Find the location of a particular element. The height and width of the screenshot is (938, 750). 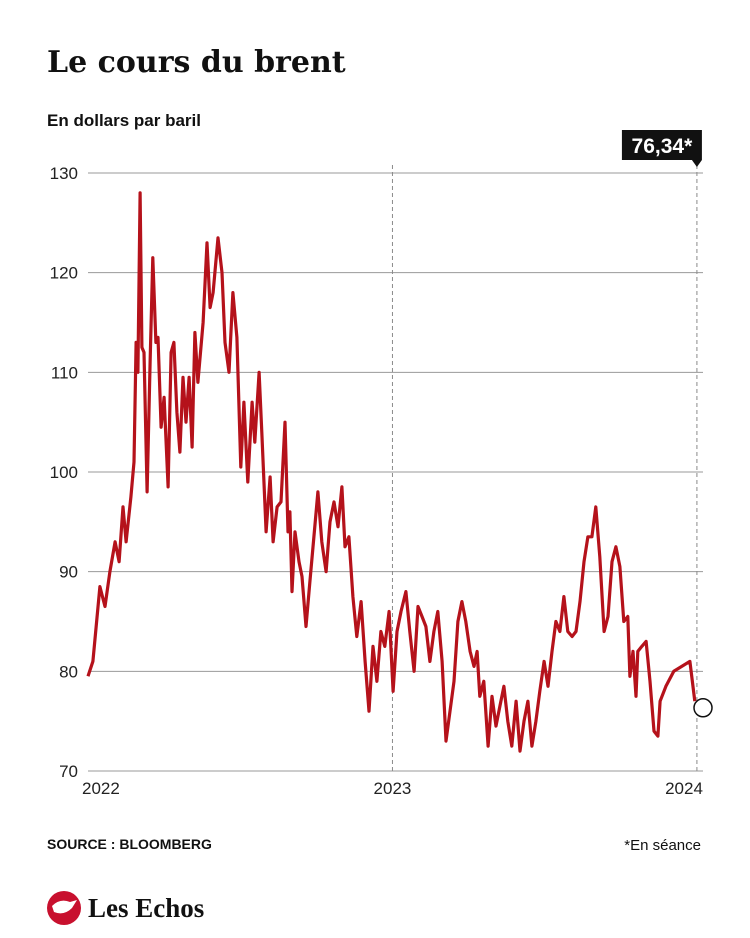

x-tick-label: 2023 is located at coordinates (393, 788).